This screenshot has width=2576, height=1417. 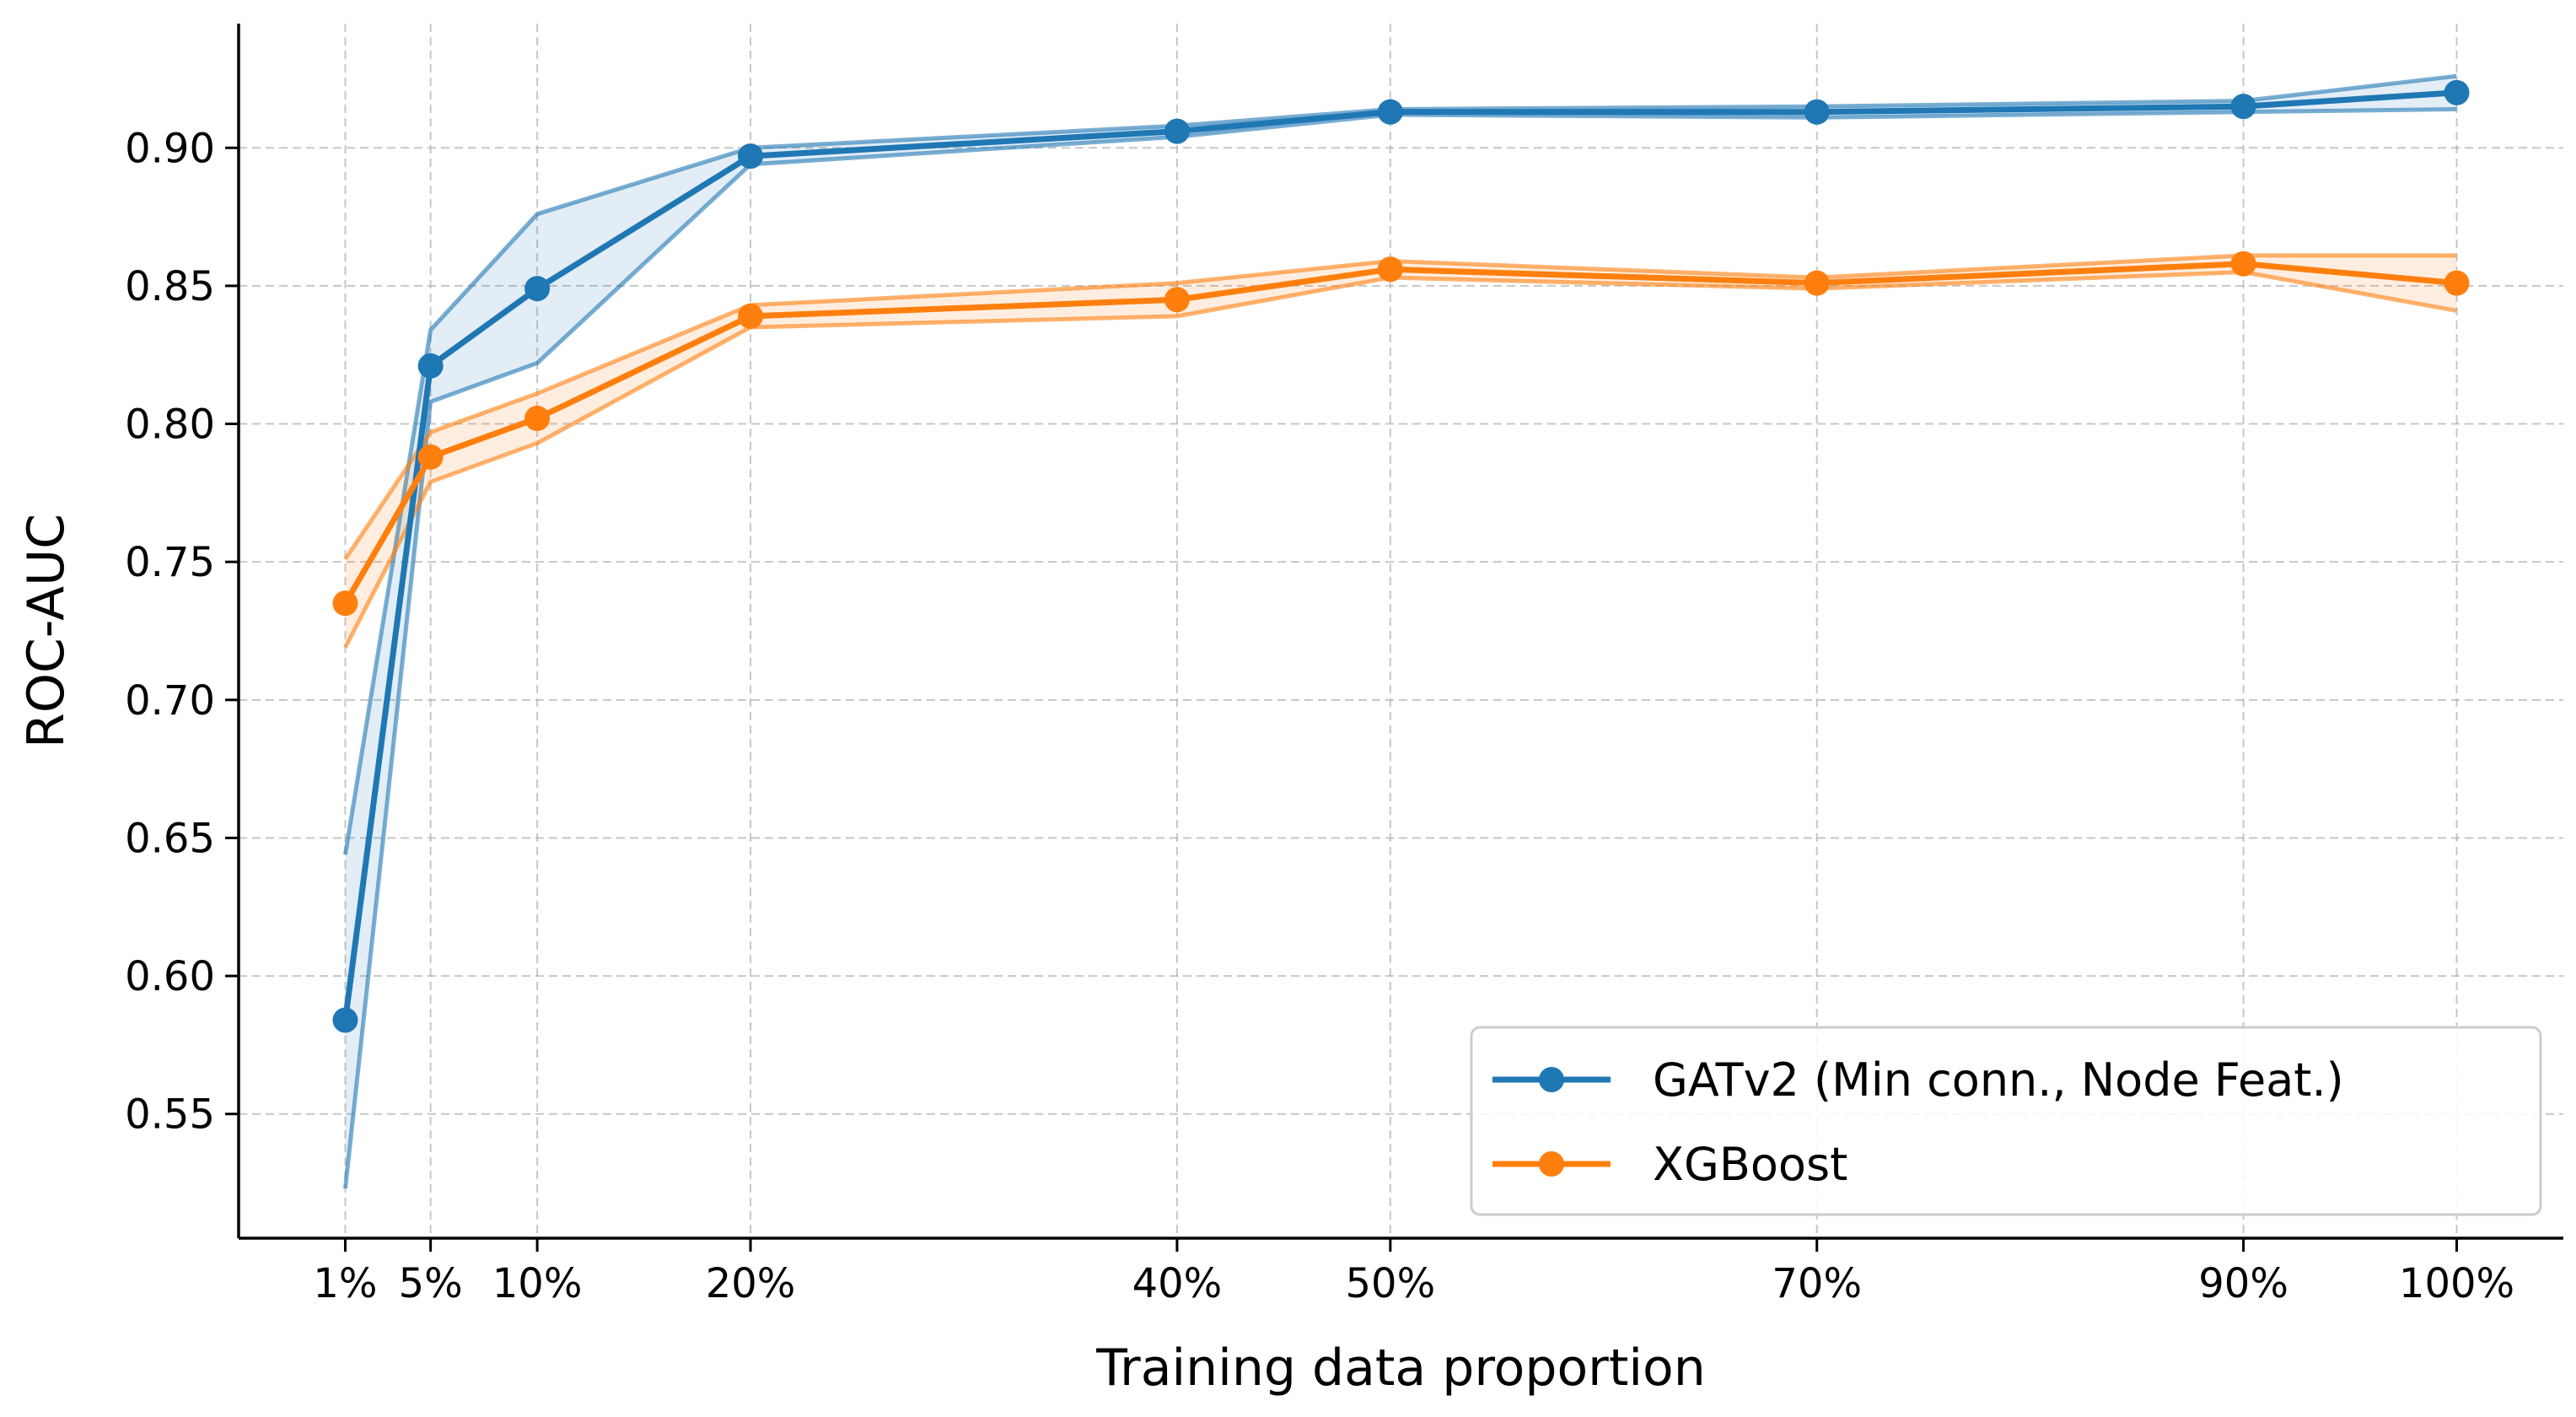 What do you see at coordinates (1400, 1368) in the screenshot?
I see `x-axis-title: Training data proportion` at bounding box center [1400, 1368].